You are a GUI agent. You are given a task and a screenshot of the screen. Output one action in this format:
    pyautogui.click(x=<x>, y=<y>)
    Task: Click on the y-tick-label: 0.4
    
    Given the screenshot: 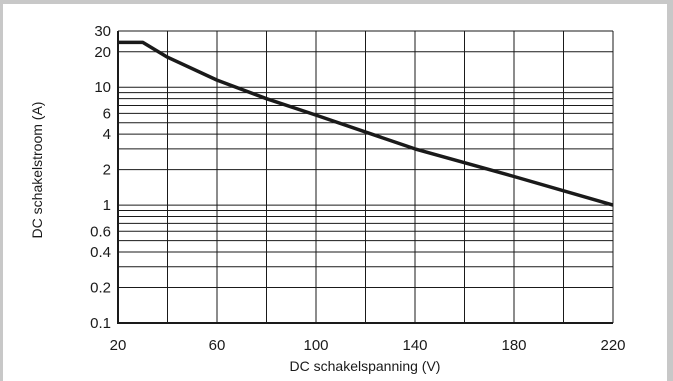 What is the action you would take?
    pyautogui.click(x=100, y=252)
    